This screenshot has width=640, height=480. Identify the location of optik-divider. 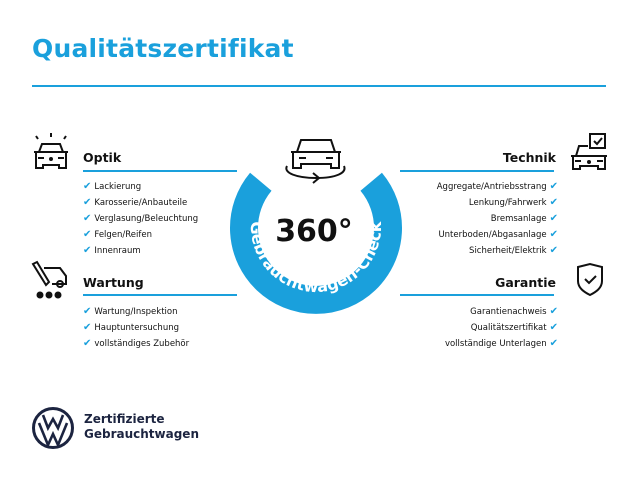
(160, 171).